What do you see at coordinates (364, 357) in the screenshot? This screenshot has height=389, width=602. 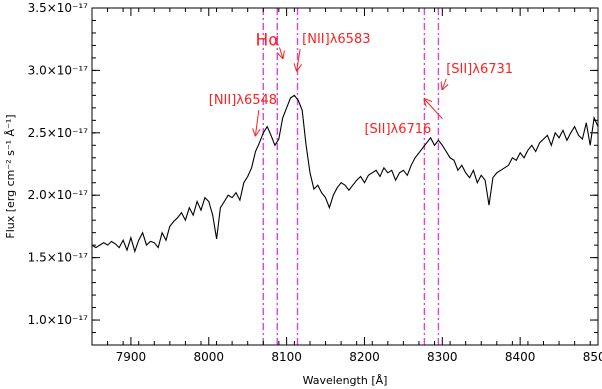 I see `x-tick-label: 8200` at bounding box center [364, 357].